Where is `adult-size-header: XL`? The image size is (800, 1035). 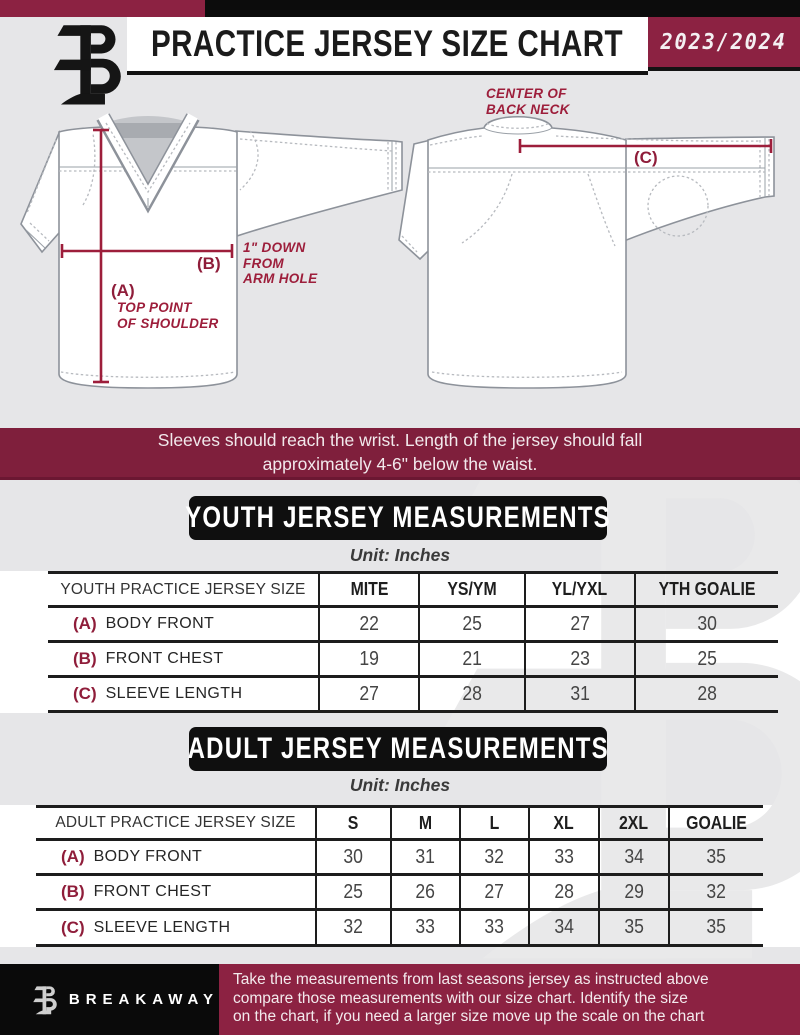
adult-size-header: XL is located at coordinates (563, 823).